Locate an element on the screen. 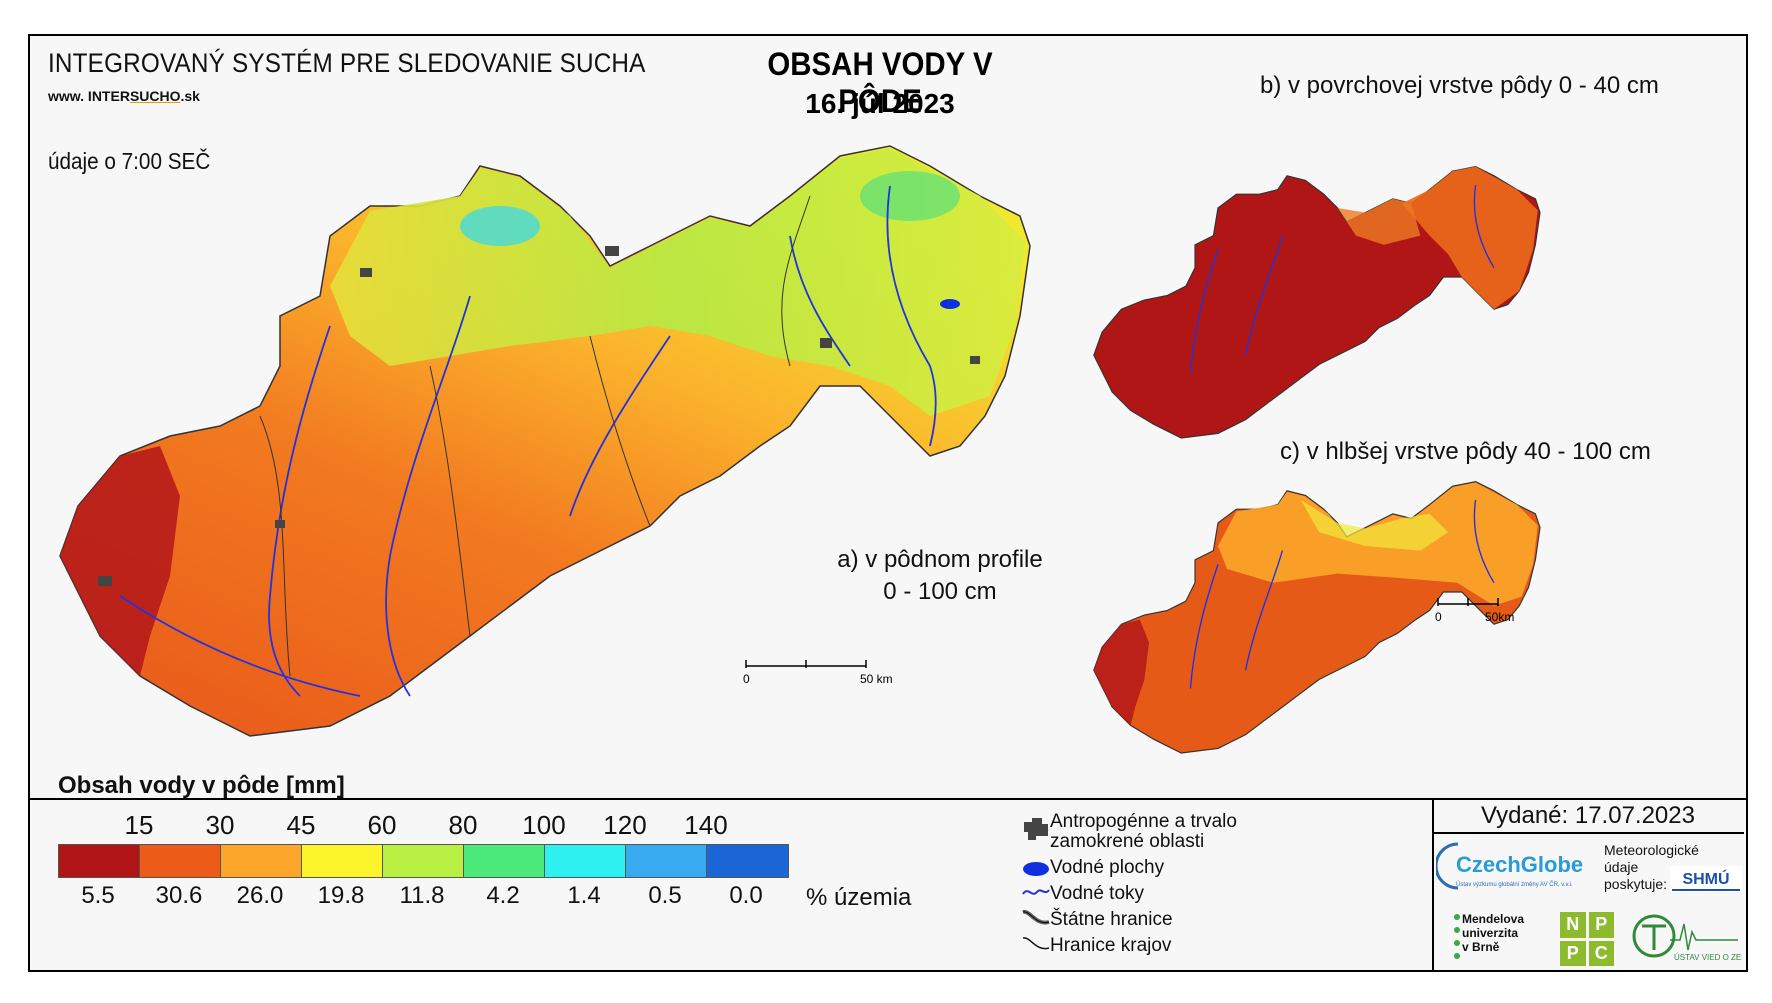 The image size is (1772, 1003). main-scale-bar: 0 50 km is located at coordinates (818, 673).